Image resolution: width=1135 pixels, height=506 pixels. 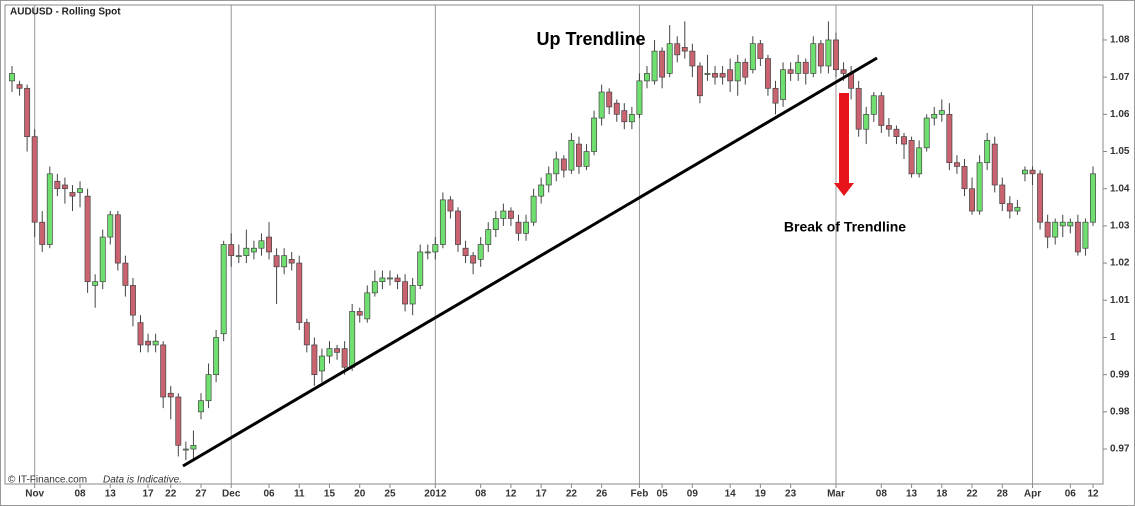 What do you see at coordinates (1120, 40) in the screenshot?
I see `y-tick-label: 1.08` at bounding box center [1120, 40].